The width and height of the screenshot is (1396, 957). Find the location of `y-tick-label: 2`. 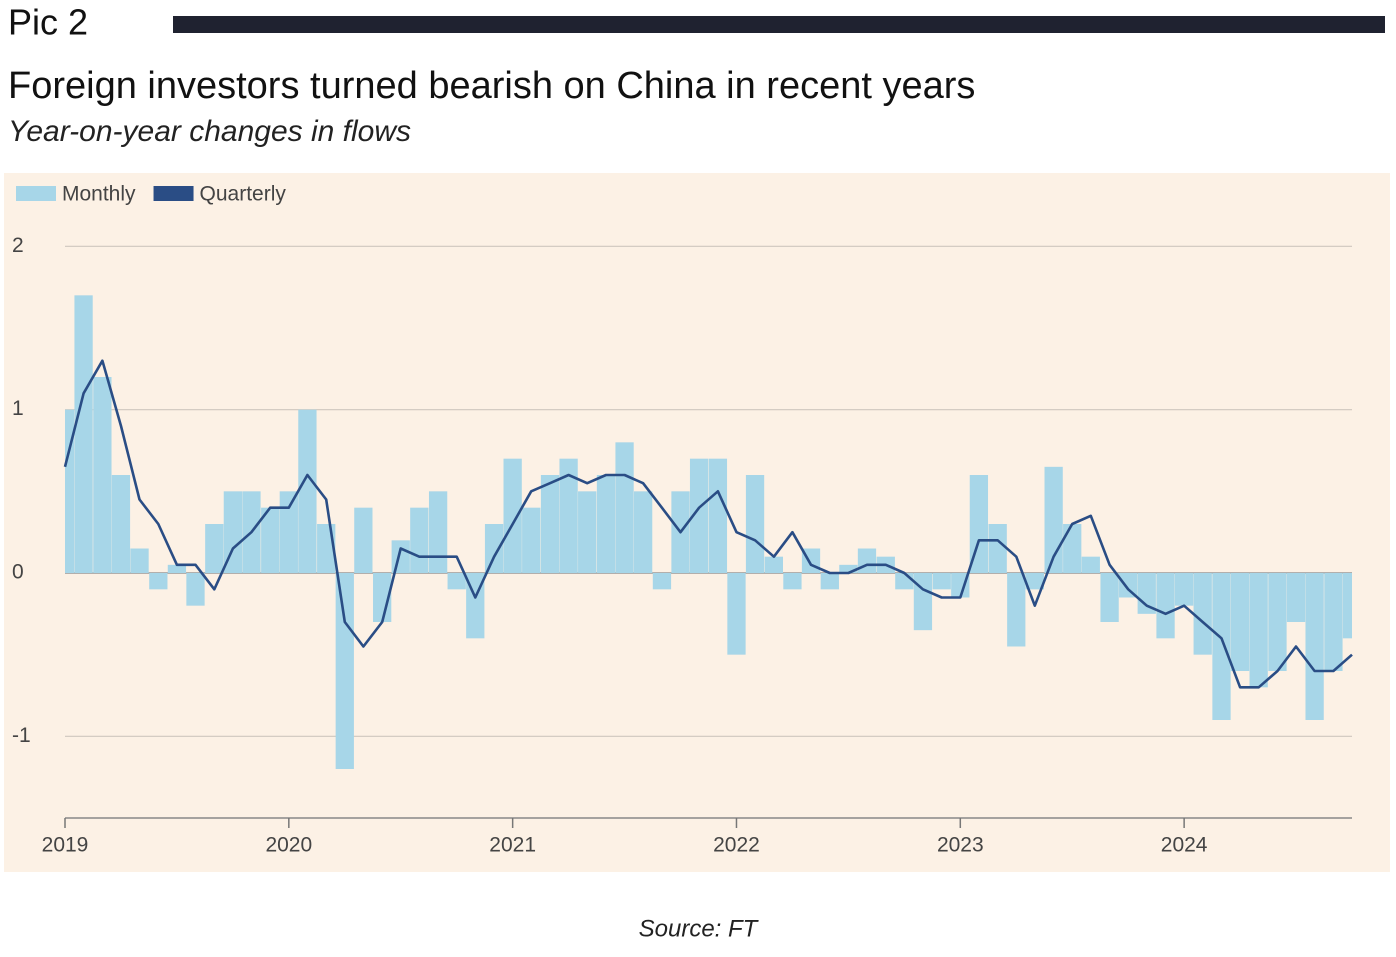

y-tick-label: 2 is located at coordinates (18, 245).